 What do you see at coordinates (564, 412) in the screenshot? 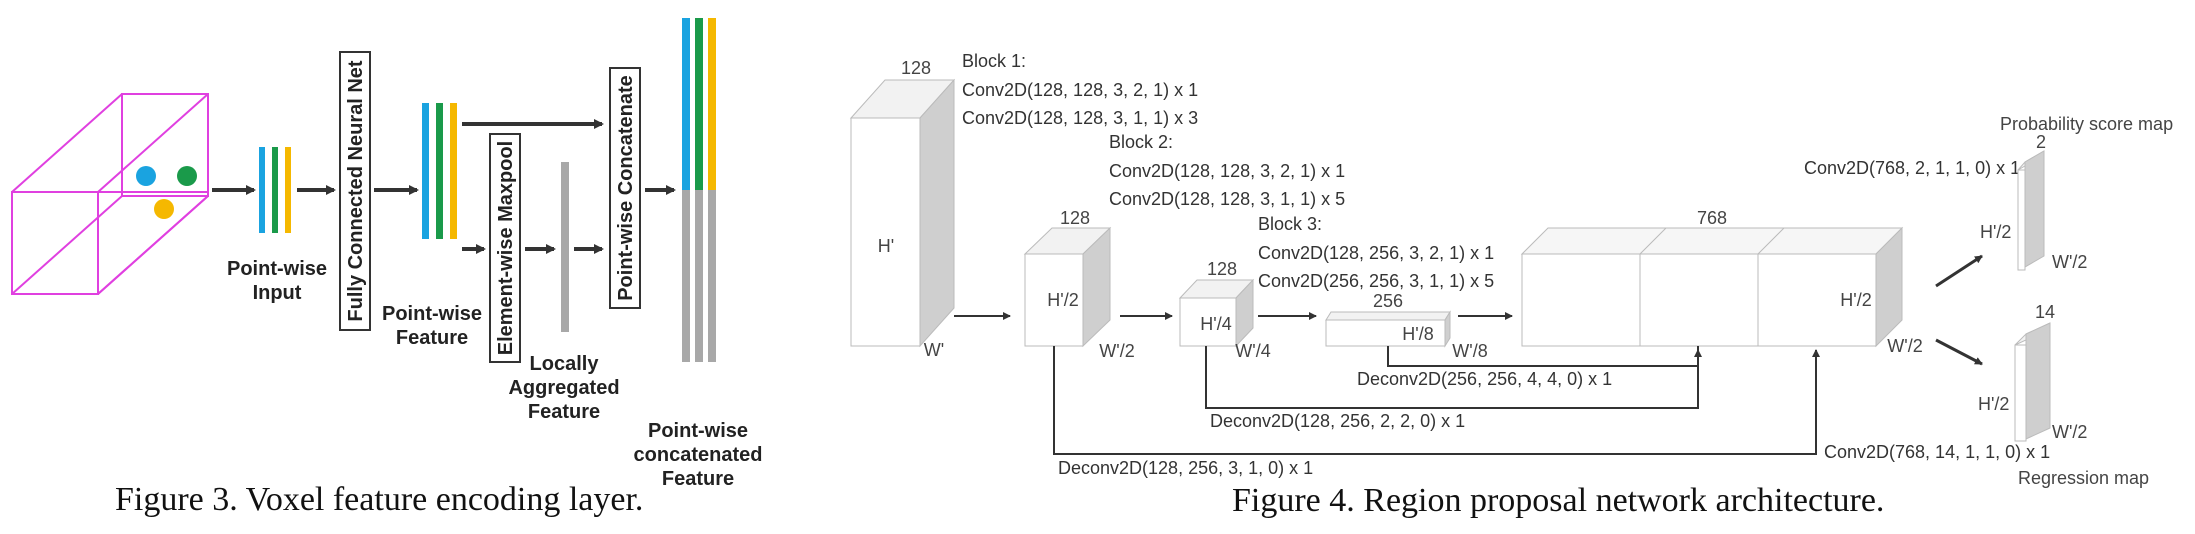
I see `local-agg-label-3: Feature` at bounding box center [564, 412].